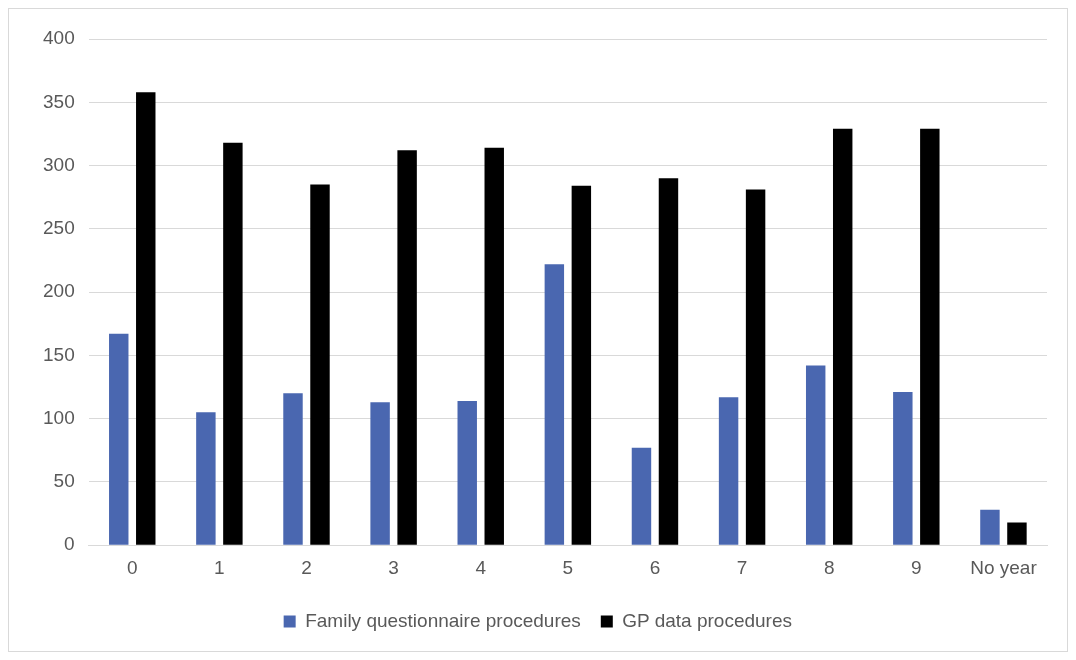 The image size is (1076, 660). Describe the element at coordinates (59, 101) in the screenshot. I see `y-tick-label: 350` at that location.